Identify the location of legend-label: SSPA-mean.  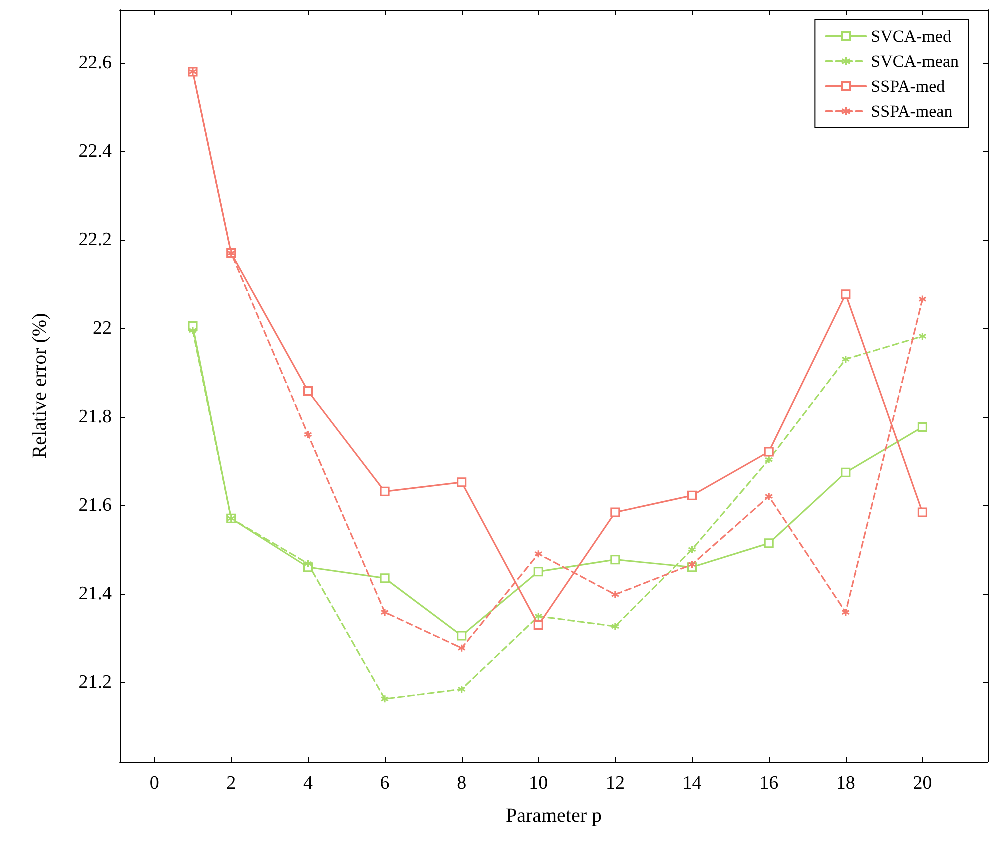
(912, 111).